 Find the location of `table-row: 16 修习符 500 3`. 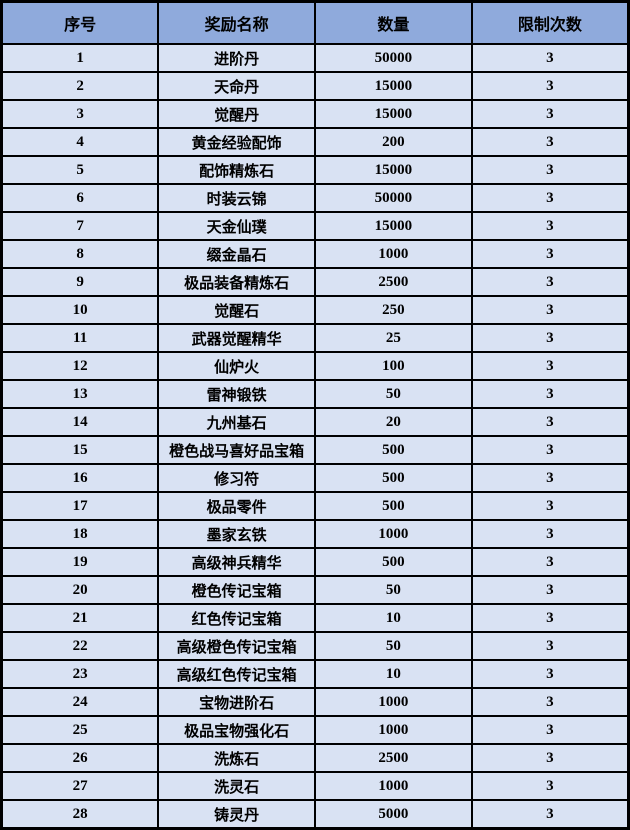

table-row: 16 修习符 500 3 is located at coordinates (315, 478).